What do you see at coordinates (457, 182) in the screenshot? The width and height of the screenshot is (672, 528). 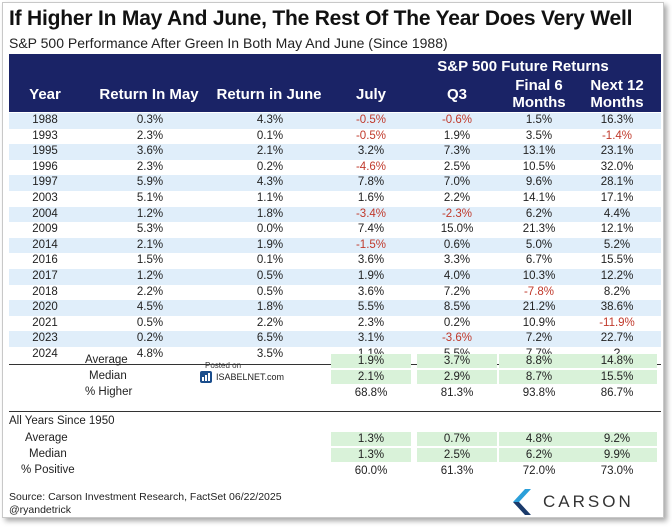 I see `cell-q3: 7.0%` at bounding box center [457, 182].